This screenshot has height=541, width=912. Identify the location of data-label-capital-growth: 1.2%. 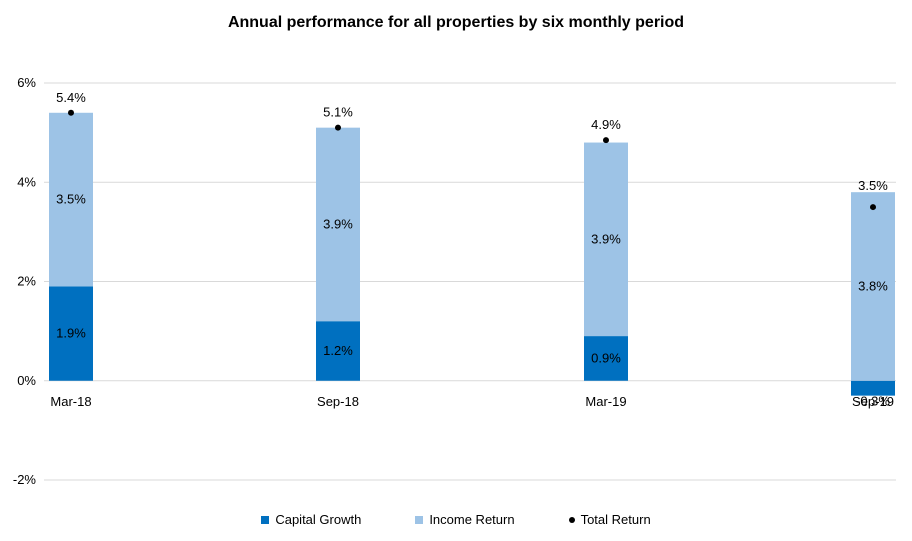
(338, 350).